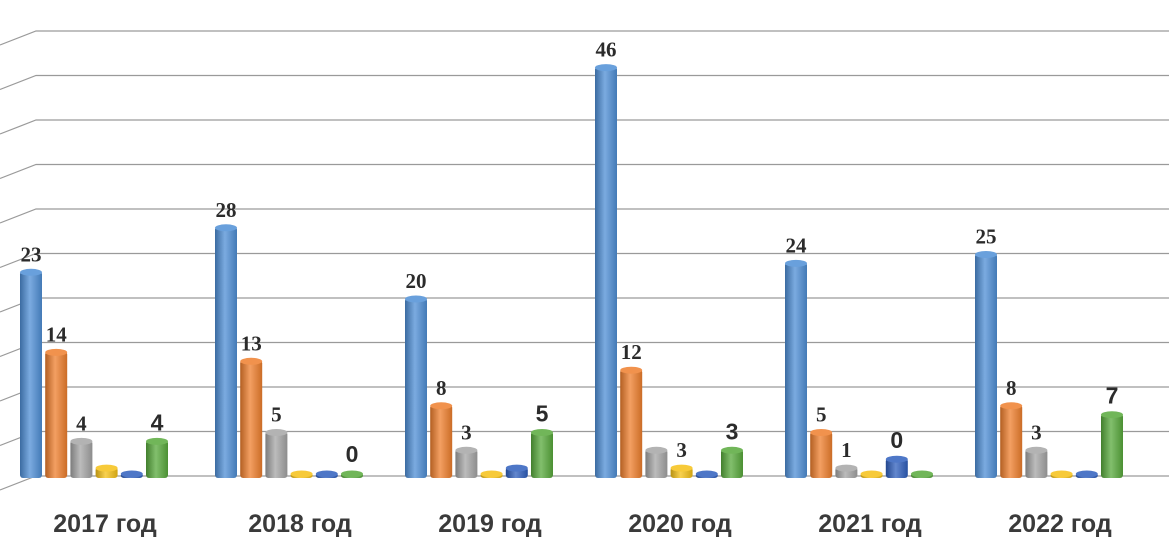 The width and height of the screenshot is (1169, 538). What do you see at coordinates (251, 343) in the screenshot?
I see `data-label: 13` at bounding box center [251, 343].